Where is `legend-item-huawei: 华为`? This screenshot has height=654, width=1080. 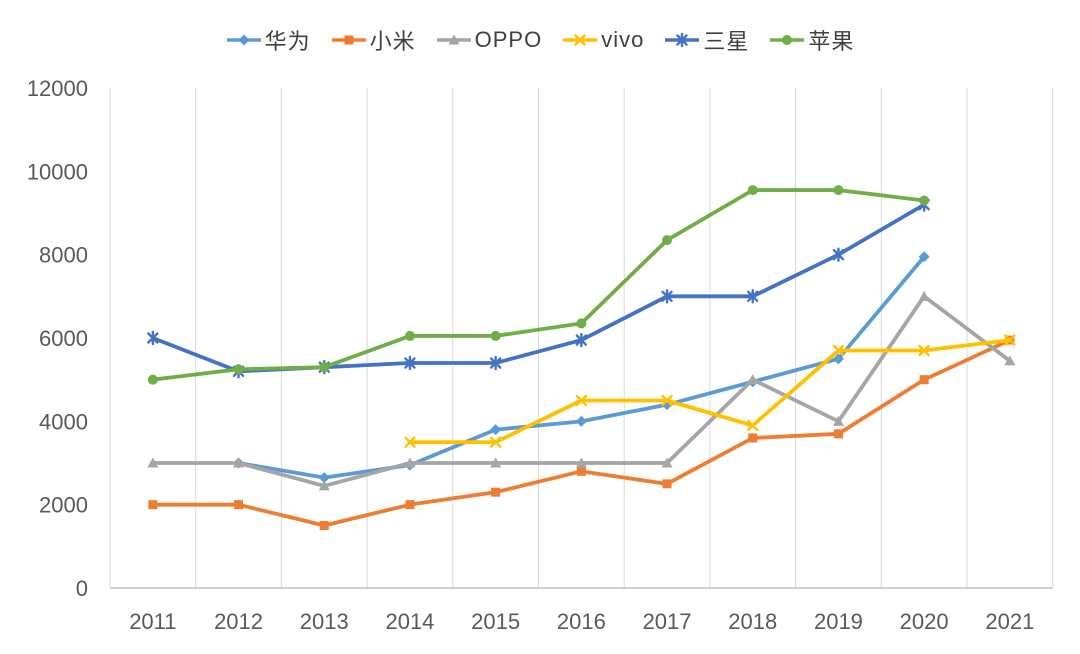
legend-item-huawei: 华为 is located at coordinates (268, 40).